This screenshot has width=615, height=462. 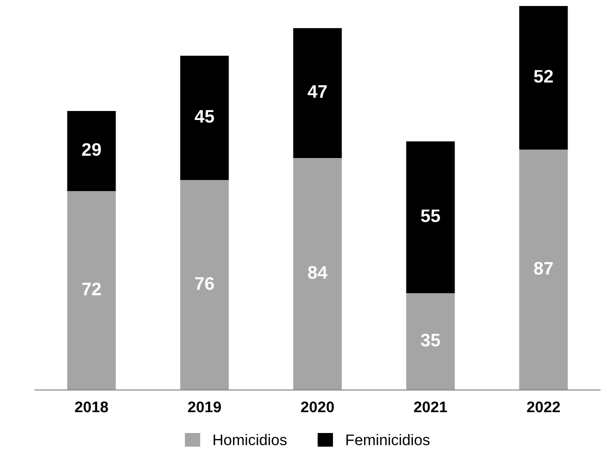 I want to click on legend-label: Feminicidios, so click(x=388, y=440).